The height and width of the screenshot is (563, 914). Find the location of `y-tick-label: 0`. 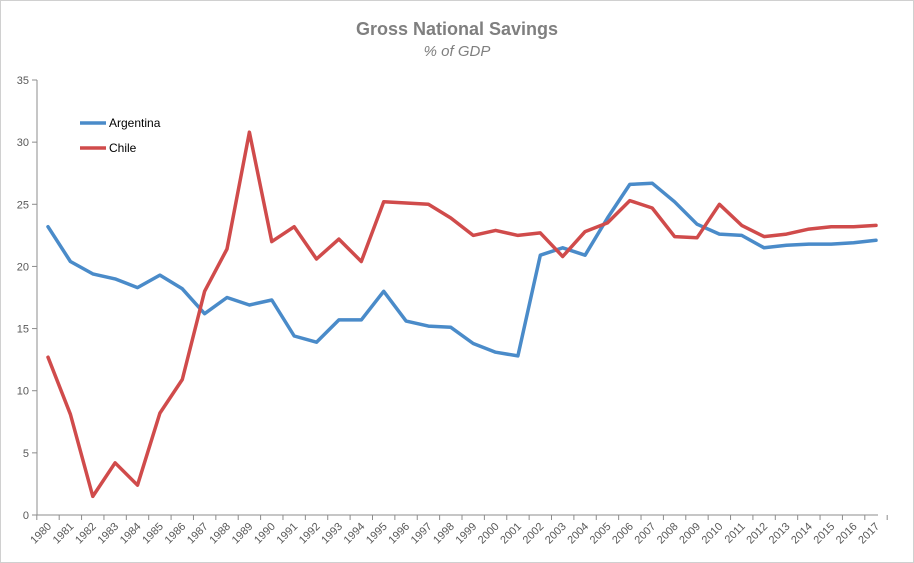

y-tick-label: 0 is located at coordinates (26, 516).